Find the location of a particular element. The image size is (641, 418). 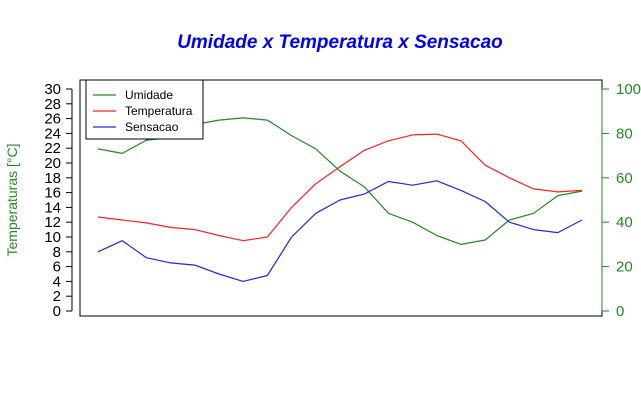

left-tick-label: 28 is located at coordinates (52, 104).